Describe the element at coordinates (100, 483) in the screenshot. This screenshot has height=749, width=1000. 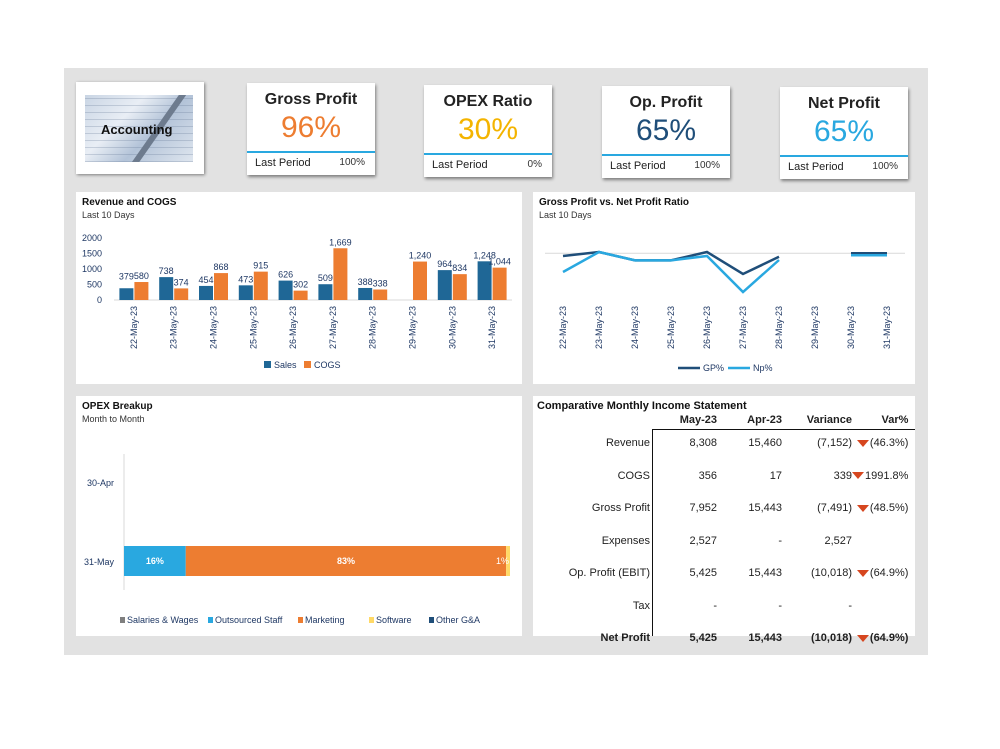
I see `y-tick-label: 30-Apr` at that location.